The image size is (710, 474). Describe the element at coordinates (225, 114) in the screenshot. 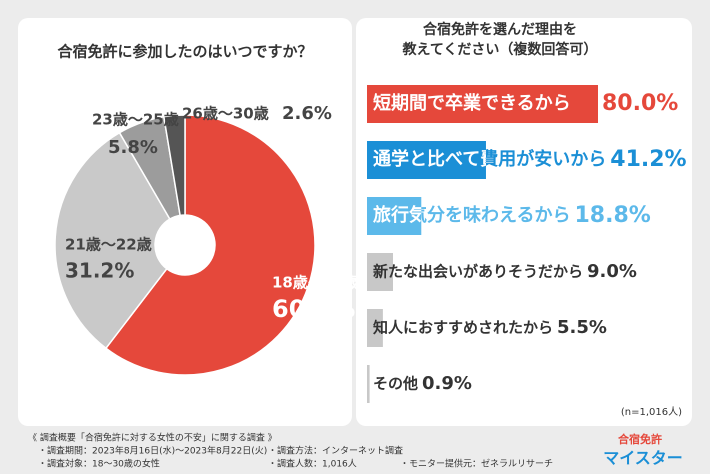

I see `slice-label: 26歳～30歳` at that location.